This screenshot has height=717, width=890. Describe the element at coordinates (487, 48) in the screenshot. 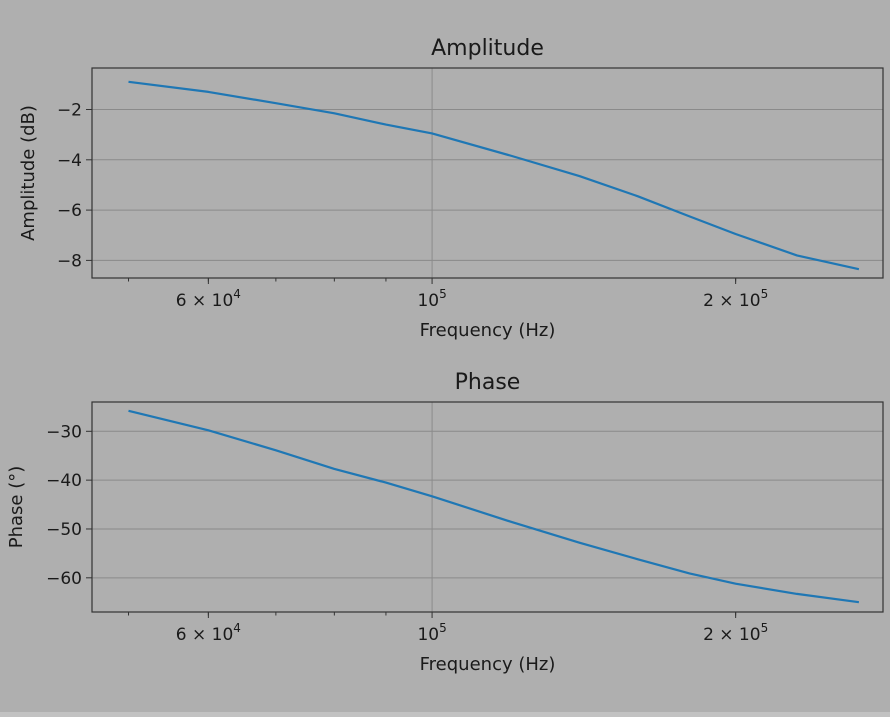

I see `amplitude-title: Amplitude` at that location.